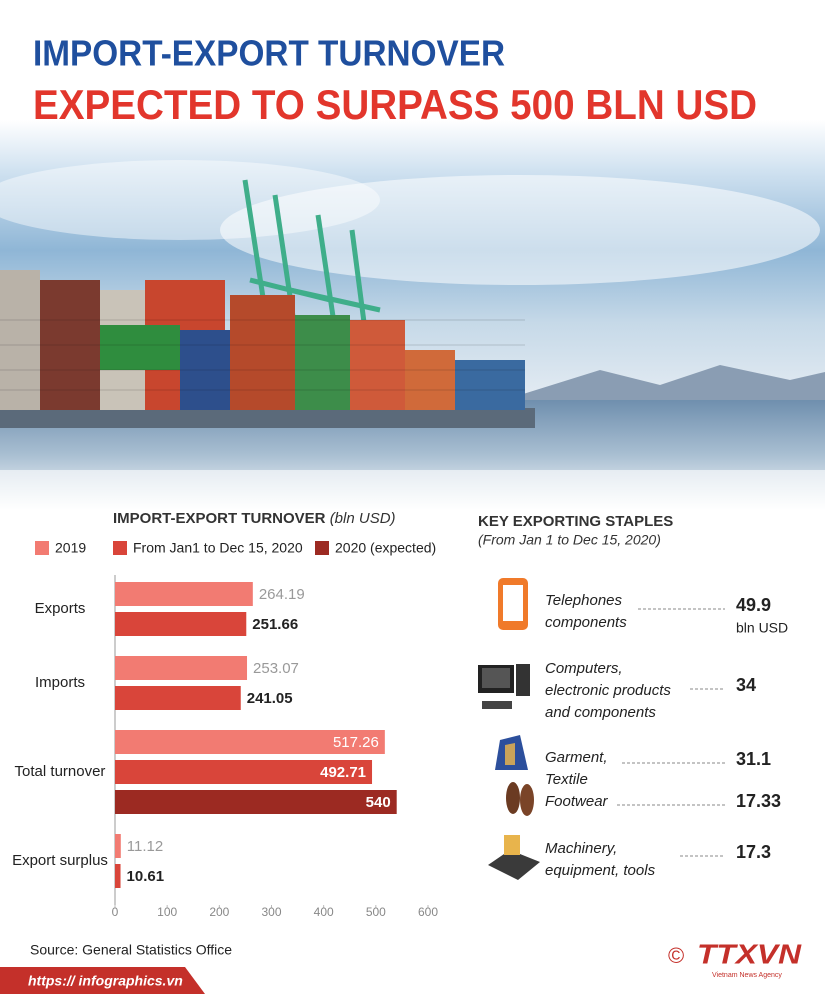 This screenshot has height=994, width=825. Describe the element at coordinates (218, 548) in the screenshot. I see `legend-label: From Jan1 to Dec 15, 2020` at that location.